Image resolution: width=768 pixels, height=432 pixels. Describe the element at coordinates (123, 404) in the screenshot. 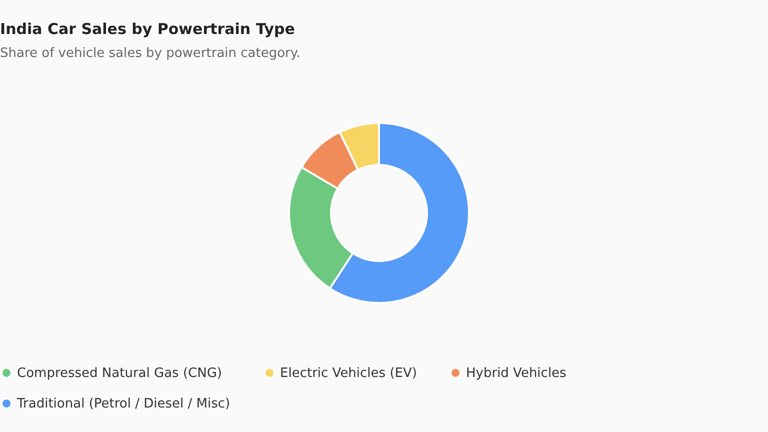

I see `legend-label: Traditional (Petrol / Diesel / Misc)` at that location.